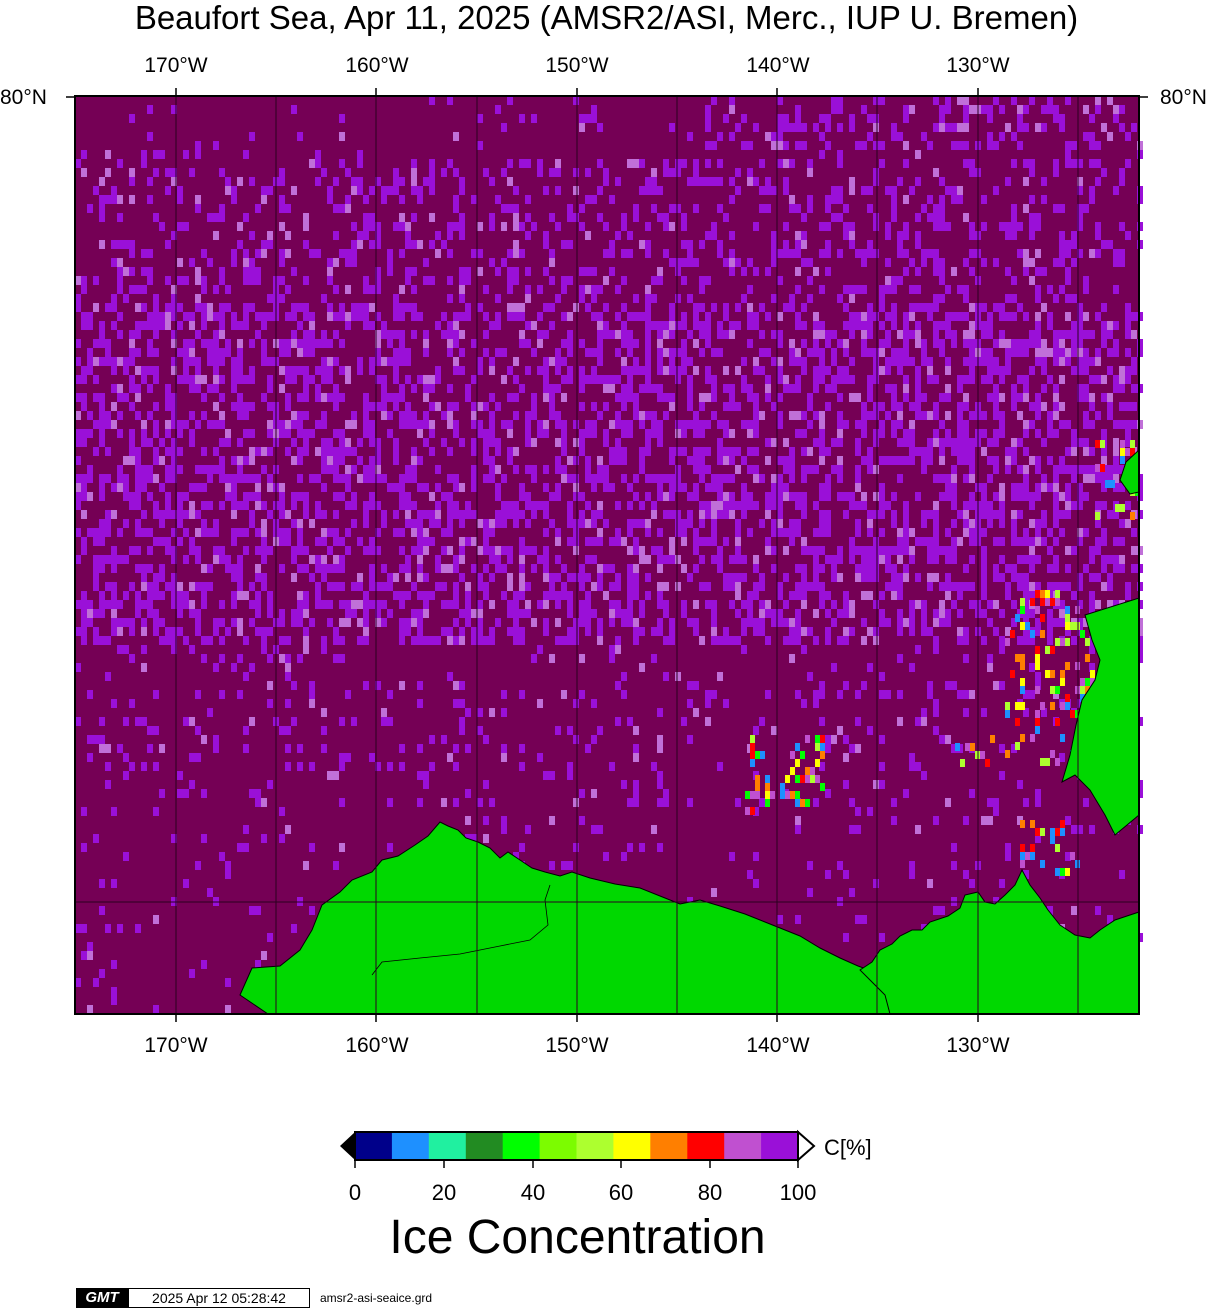 This screenshot has height=1310, width=1213. I want to click on colorbar-title: Ice Concentration, so click(577, 1237).